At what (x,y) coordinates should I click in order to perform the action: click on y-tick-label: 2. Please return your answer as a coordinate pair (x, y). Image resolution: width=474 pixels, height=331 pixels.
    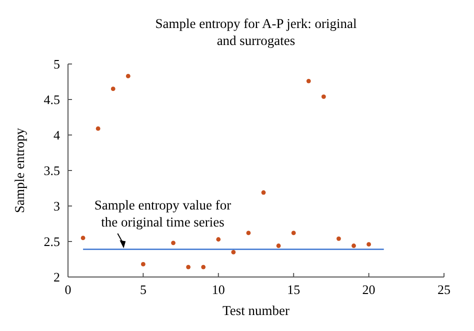
    Looking at the image, I should click on (57, 277).